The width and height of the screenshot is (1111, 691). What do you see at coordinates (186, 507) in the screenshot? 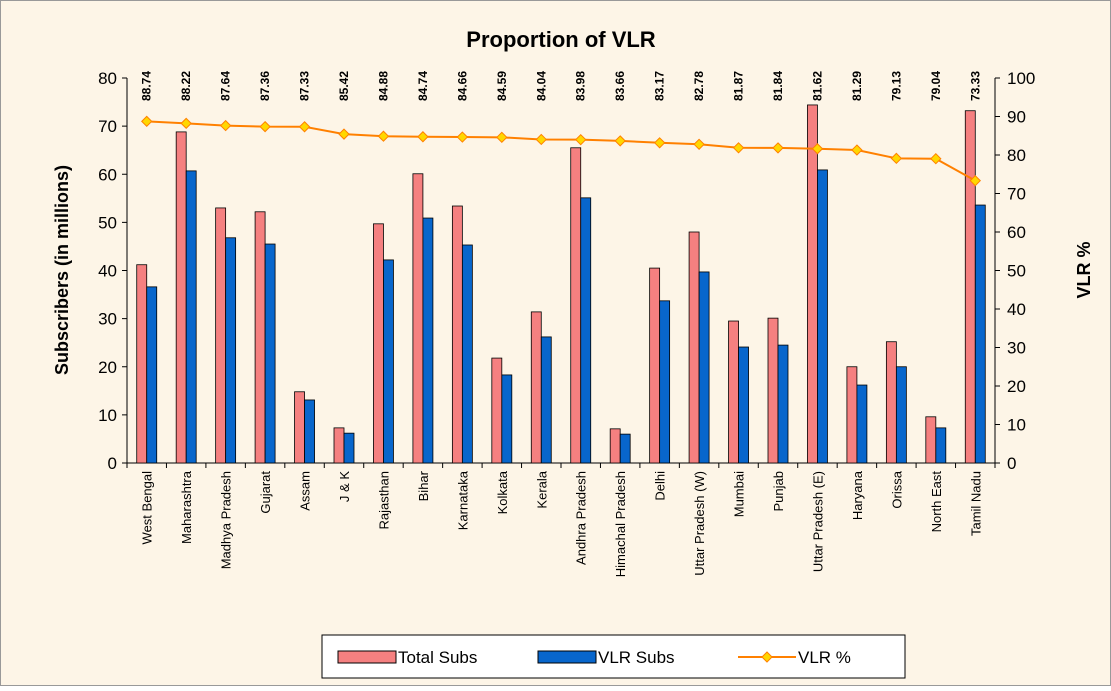
I see `x-tick-label: Maharashtra` at bounding box center [186, 507].